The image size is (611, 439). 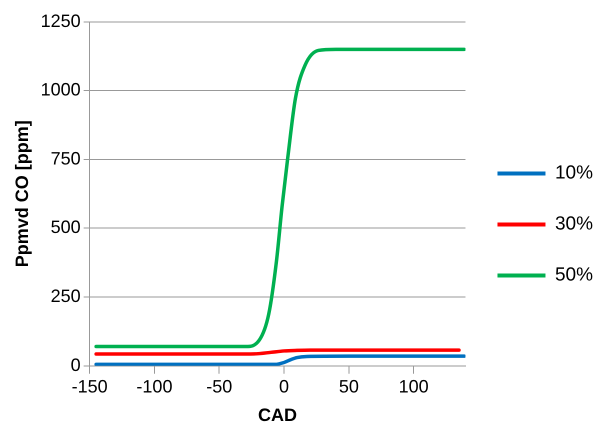 What do you see at coordinates (65, 227) in the screenshot?
I see `y-tick-label: 500` at bounding box center [65, 227].